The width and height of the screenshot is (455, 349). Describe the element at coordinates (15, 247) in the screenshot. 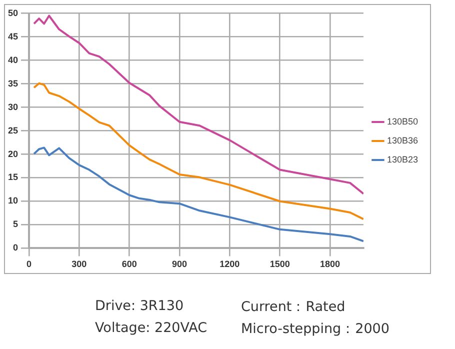

I see `y-tick-label: 0` at that location.